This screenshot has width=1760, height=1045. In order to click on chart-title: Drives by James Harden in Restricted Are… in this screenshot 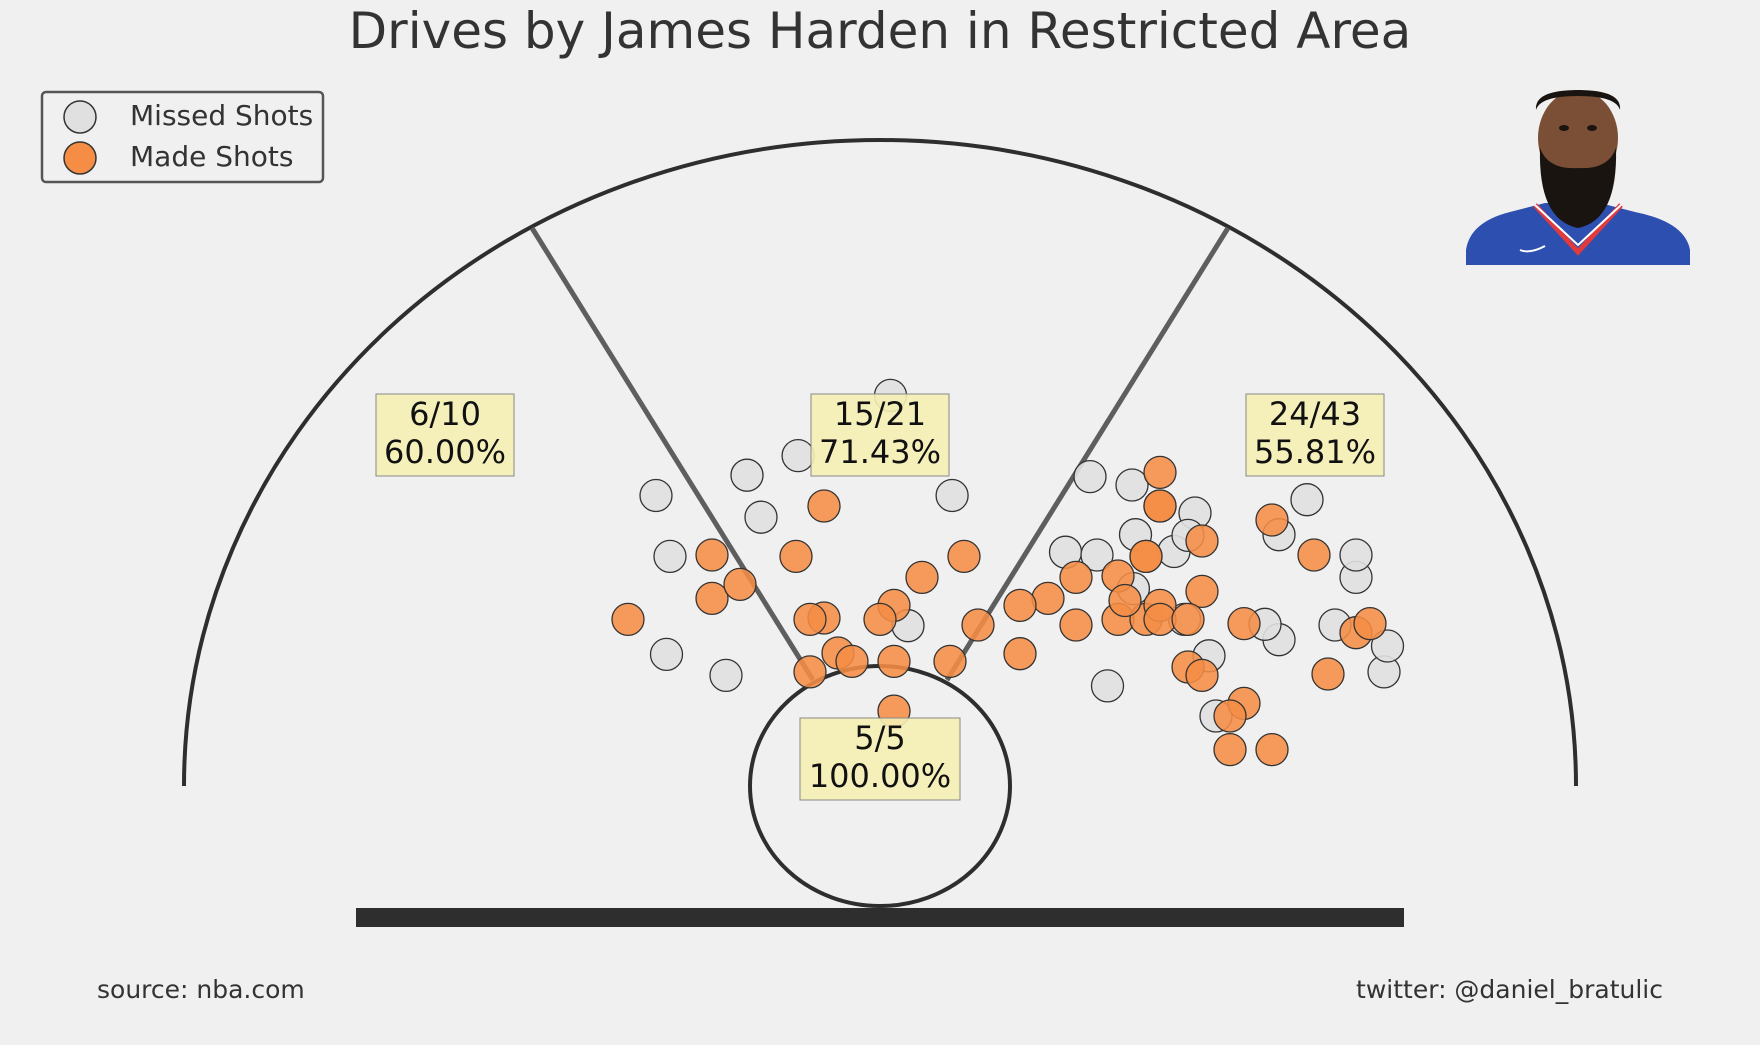, I will do `click(880, 31)`.